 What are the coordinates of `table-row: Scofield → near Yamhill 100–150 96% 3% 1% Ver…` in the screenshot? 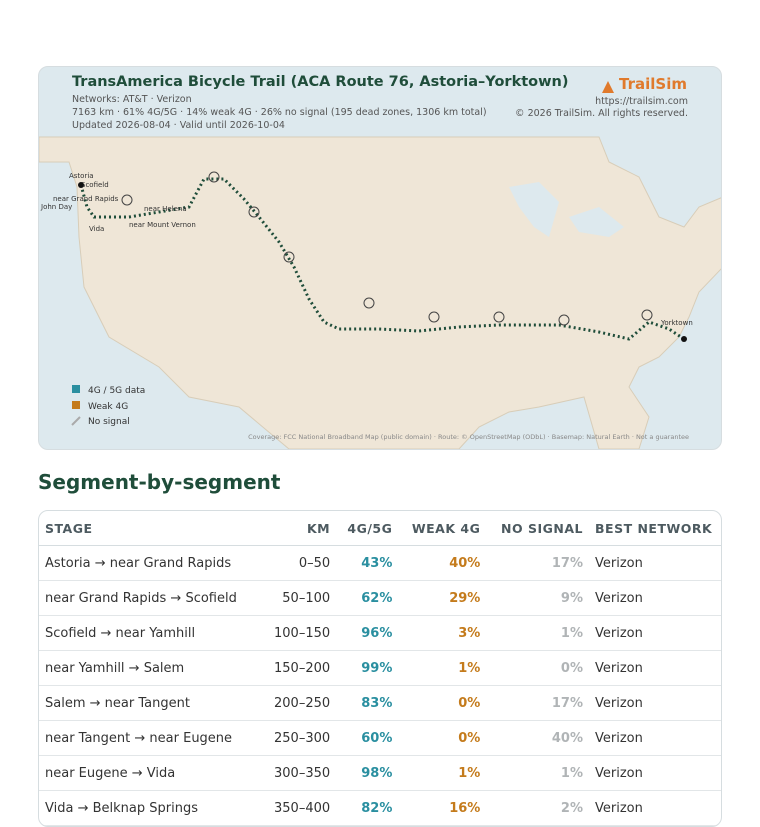 It's located at (380, 633).